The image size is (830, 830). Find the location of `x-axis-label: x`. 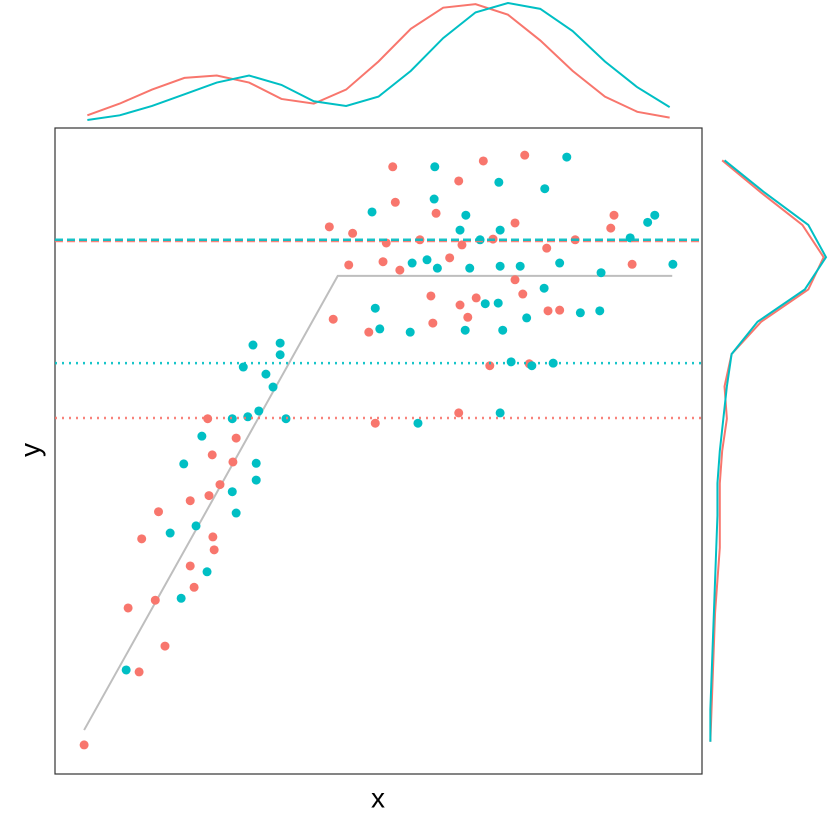

x-axis-label: x is located at coordinates (378, 797).